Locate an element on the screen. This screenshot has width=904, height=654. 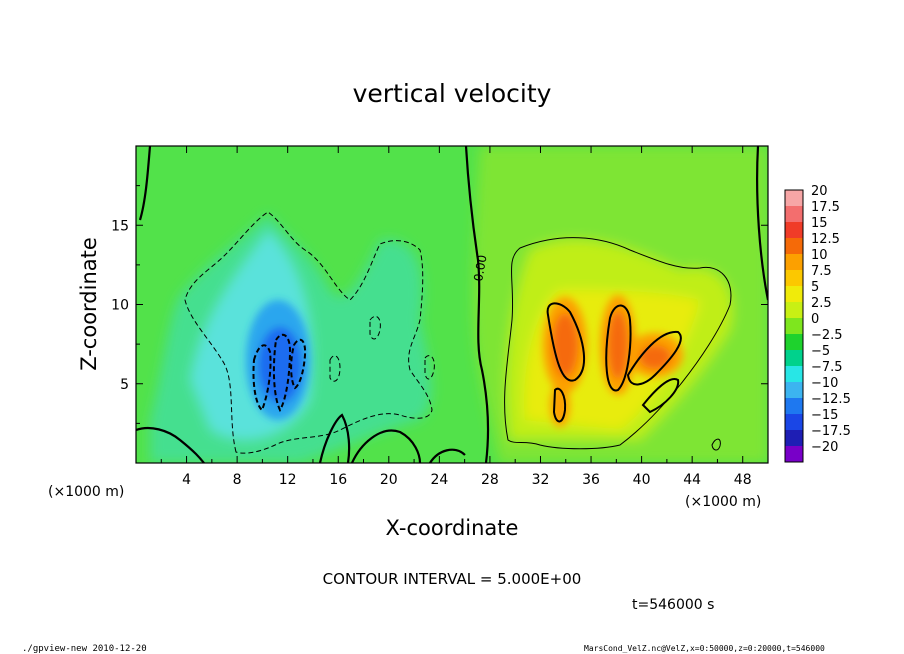
colorbar-label: −15 is located at coordinates (824, 415).